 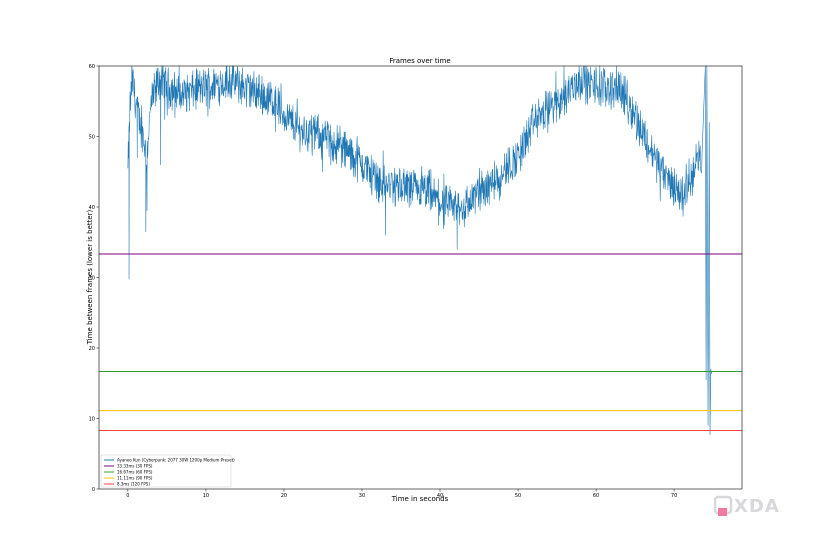 I want to click on chart-title: Frames over time, so click(x=419, y=61).